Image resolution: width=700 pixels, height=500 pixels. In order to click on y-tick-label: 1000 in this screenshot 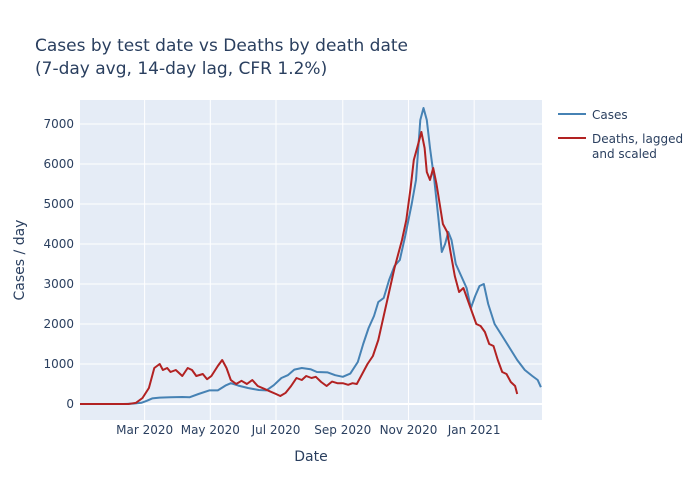, I will do `click(58, 364)`.